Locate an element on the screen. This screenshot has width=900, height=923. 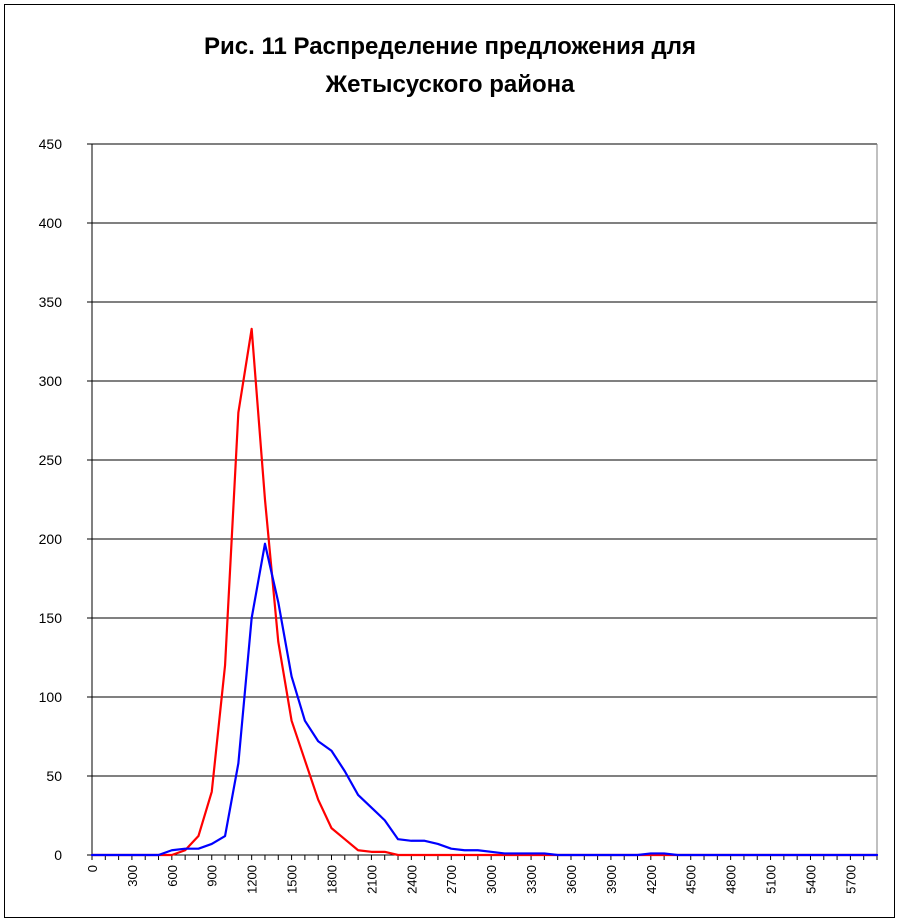
x-tick-label-5400: 5400 is located at coordinates (810, 879).